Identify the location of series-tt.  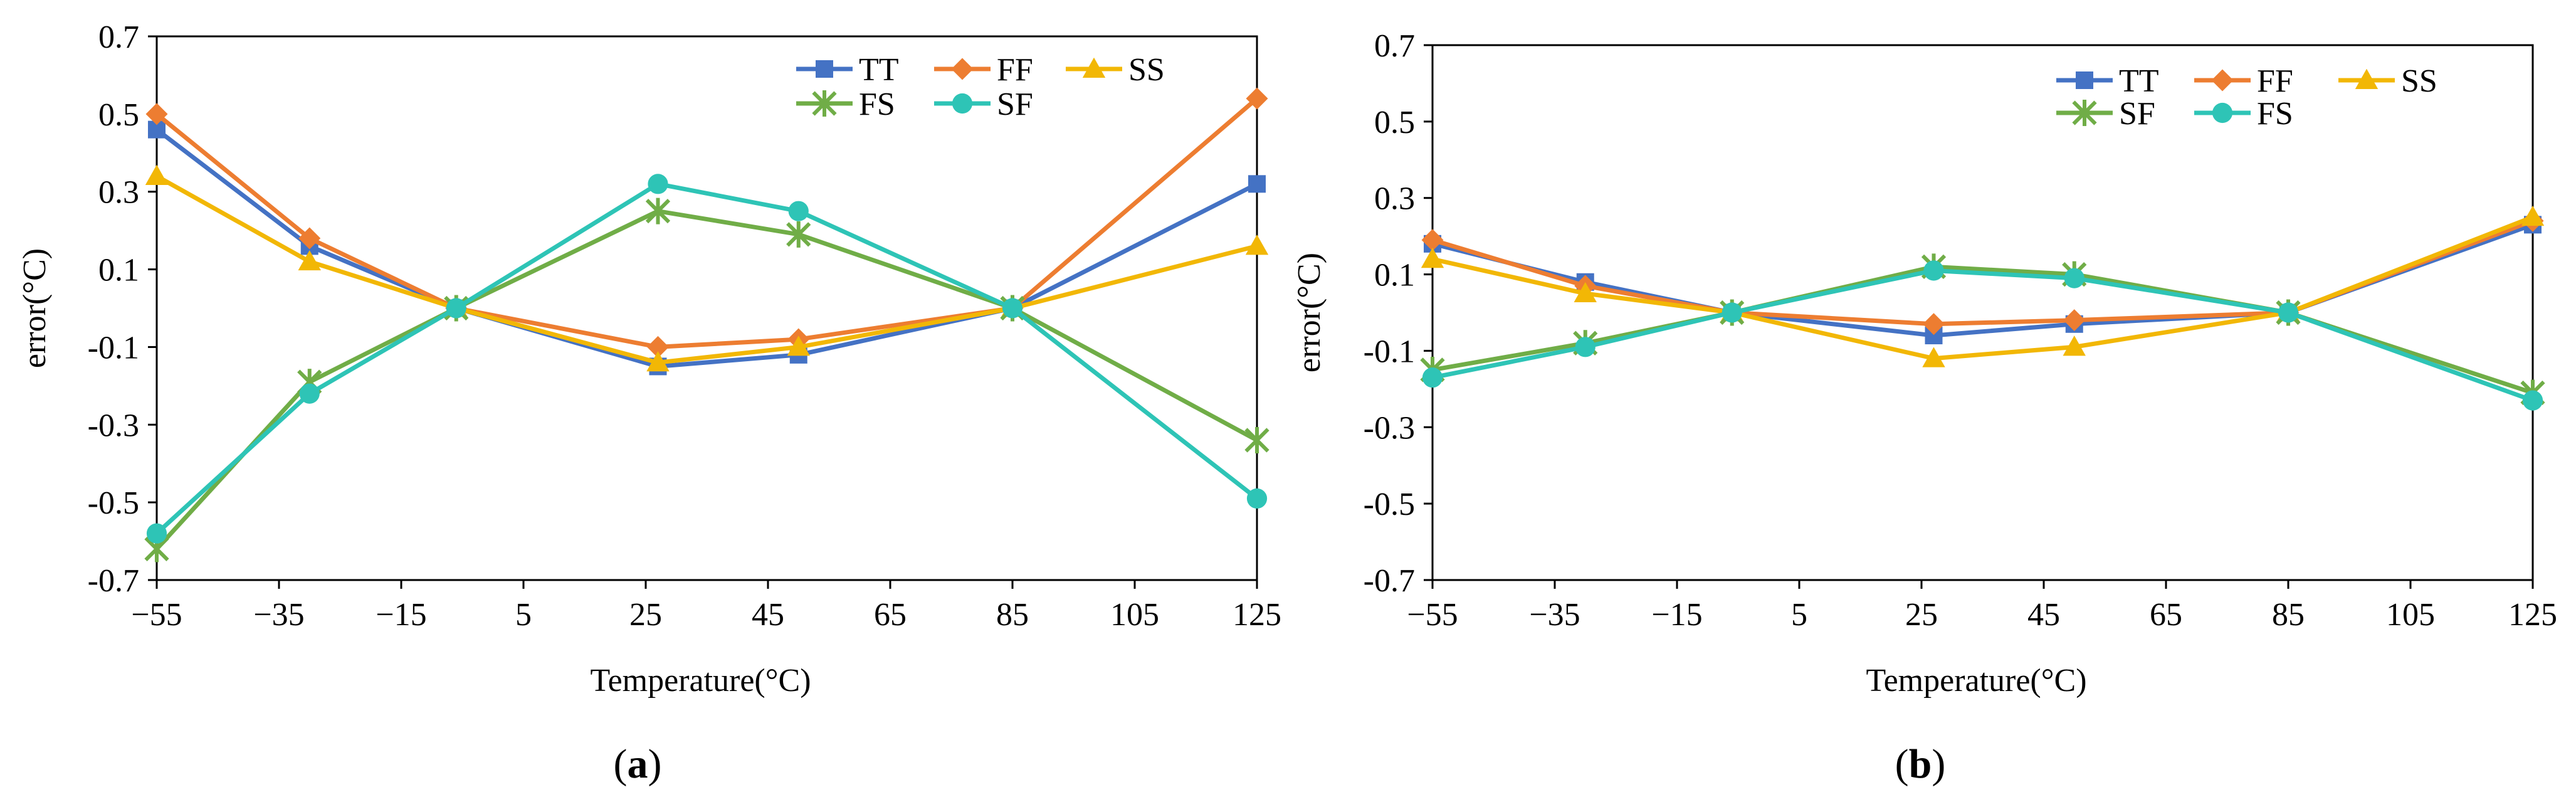
(707, 248).